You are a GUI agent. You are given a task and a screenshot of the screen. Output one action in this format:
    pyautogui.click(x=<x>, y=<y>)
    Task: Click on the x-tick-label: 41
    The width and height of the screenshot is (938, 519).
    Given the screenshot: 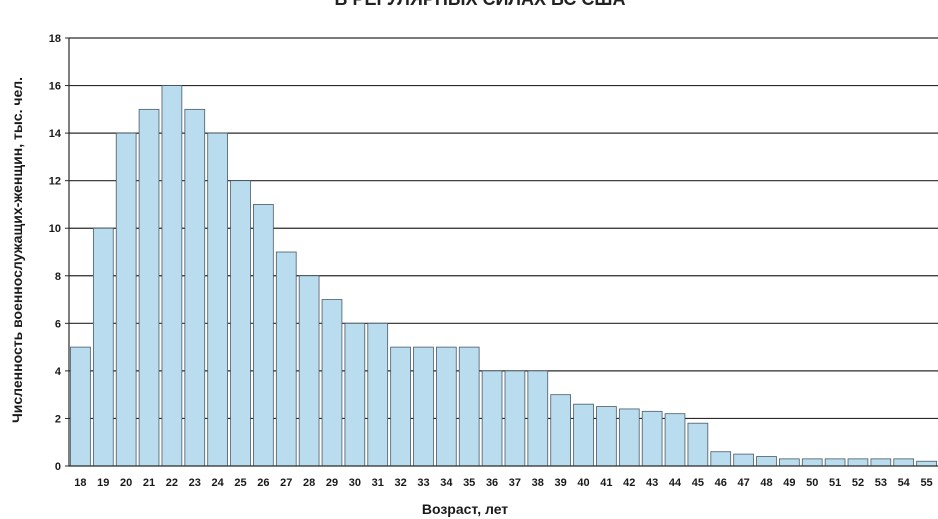 What is the action you would take?
    pyautogui.click(x=606, y=483)
    